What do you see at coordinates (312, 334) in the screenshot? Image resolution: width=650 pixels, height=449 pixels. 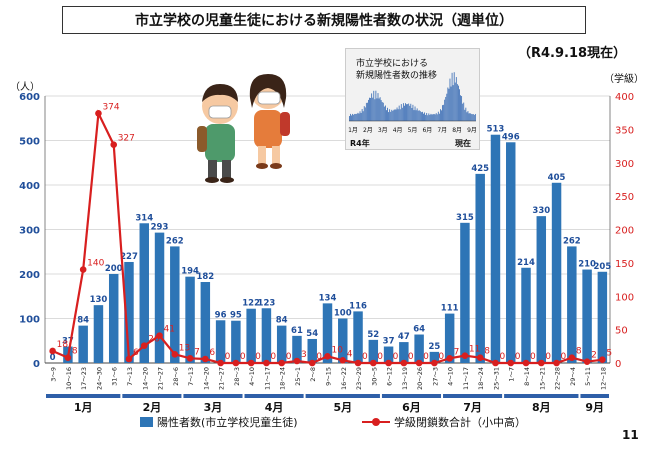 I see `bar-value-label: 54` at bounding box center [312, 334].